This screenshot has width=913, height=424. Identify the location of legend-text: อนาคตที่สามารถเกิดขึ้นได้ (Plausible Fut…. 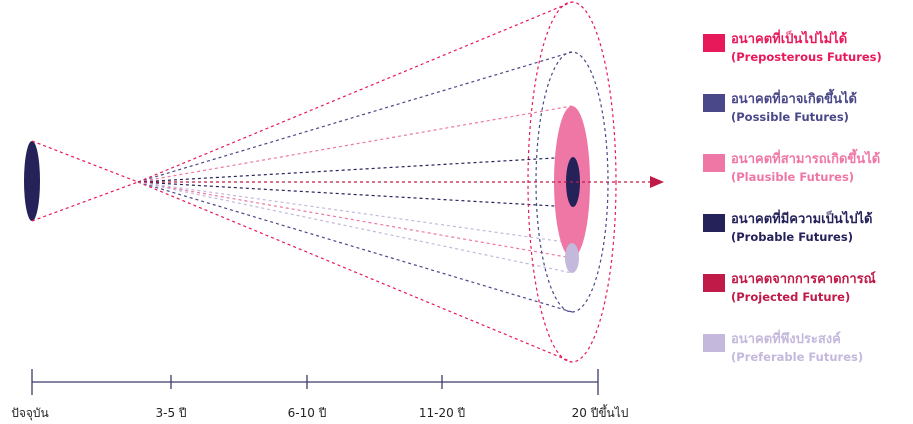
(805, 168).